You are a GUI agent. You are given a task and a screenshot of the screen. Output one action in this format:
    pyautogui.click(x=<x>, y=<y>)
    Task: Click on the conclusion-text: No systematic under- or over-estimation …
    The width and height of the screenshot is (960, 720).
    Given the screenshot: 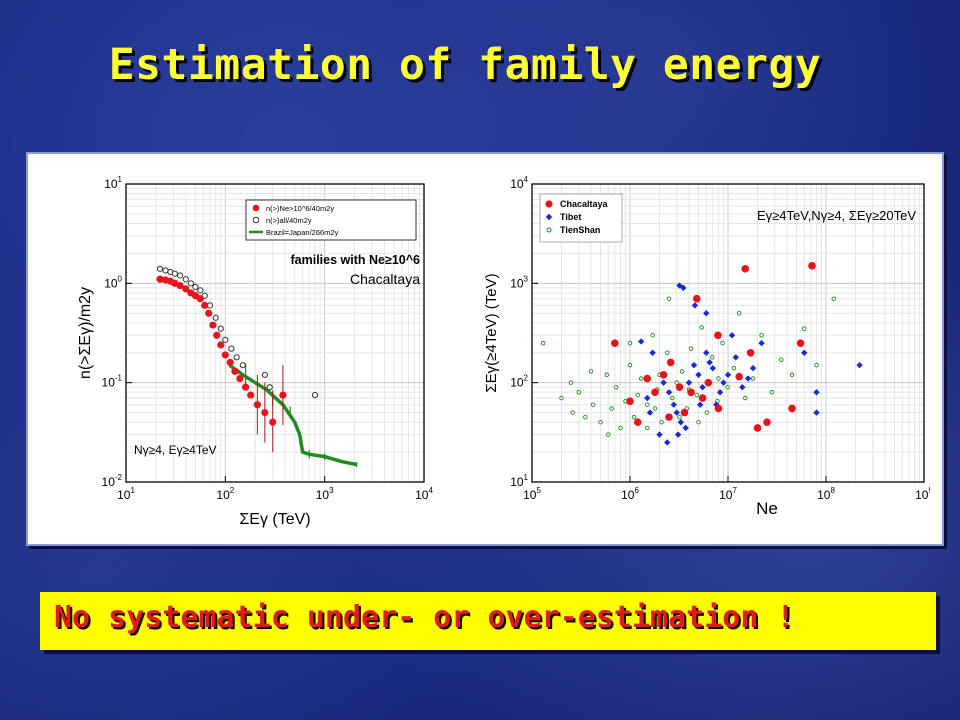 What is the action you would take?
    pyautogui.click(x=424, y=617)
    